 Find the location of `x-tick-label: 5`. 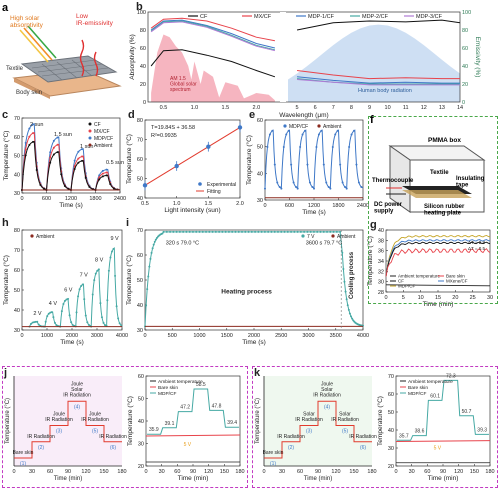

x-tick-label: 5 is located at coordinates (297, 108).